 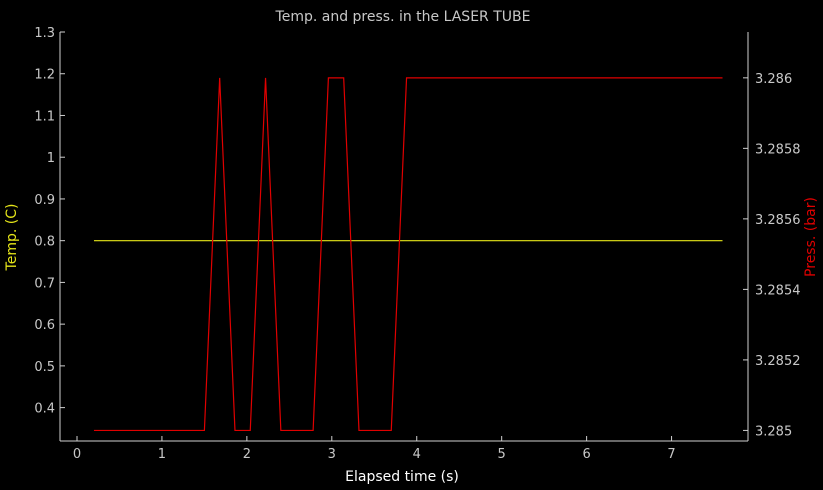 What do you see at coordinates (778, 220) in the screenshot?
I see `y-right-tick-label: 3.2856` at bounding box center [778, 220].